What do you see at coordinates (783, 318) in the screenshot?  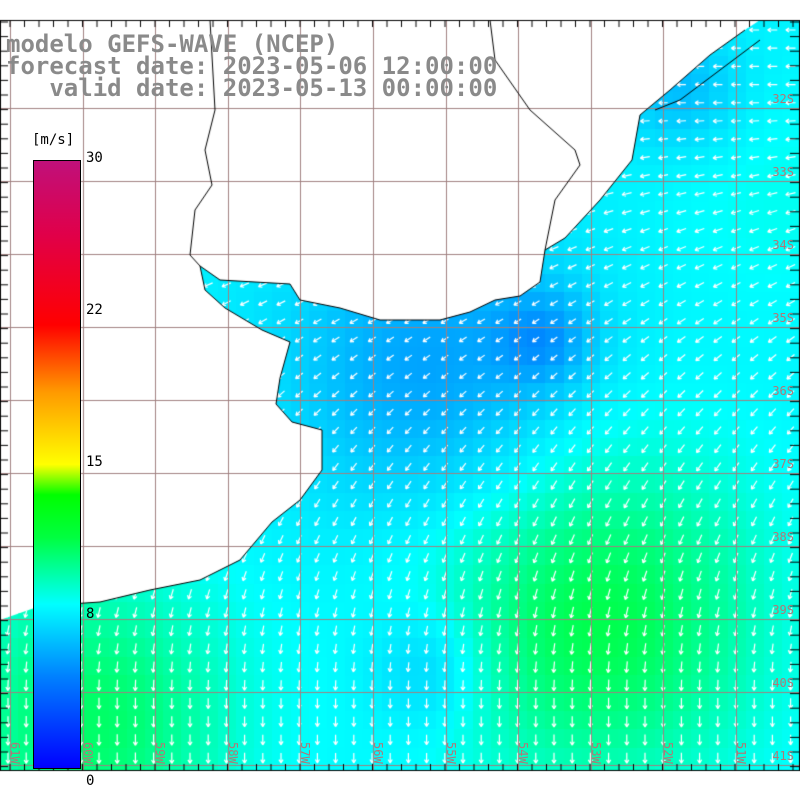 I see `latitude-label: 35S` at bounding box center [783, 318].